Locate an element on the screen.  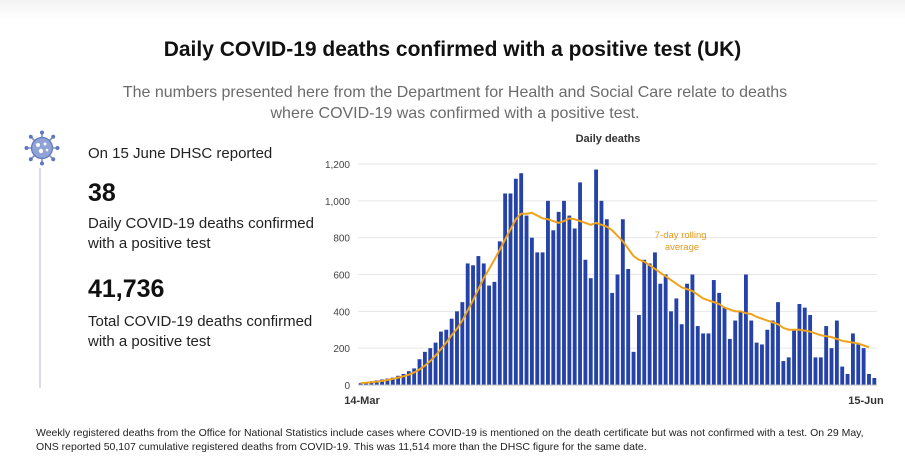
y-tick-label: 600 is located at coordinates (341, 276).